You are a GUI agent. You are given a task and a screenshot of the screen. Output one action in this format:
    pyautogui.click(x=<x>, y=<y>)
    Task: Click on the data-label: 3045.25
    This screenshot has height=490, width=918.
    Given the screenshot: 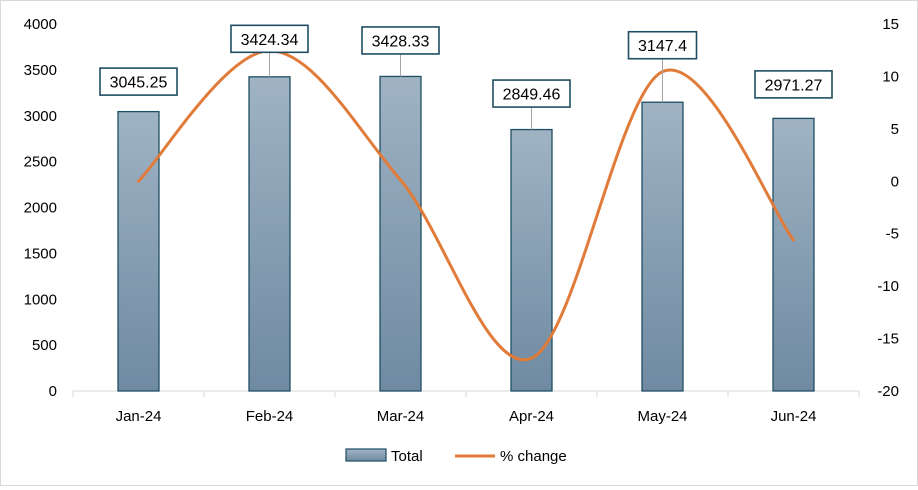 What is the action you would take?
    pyautogui.click(x=139, y=83)
    